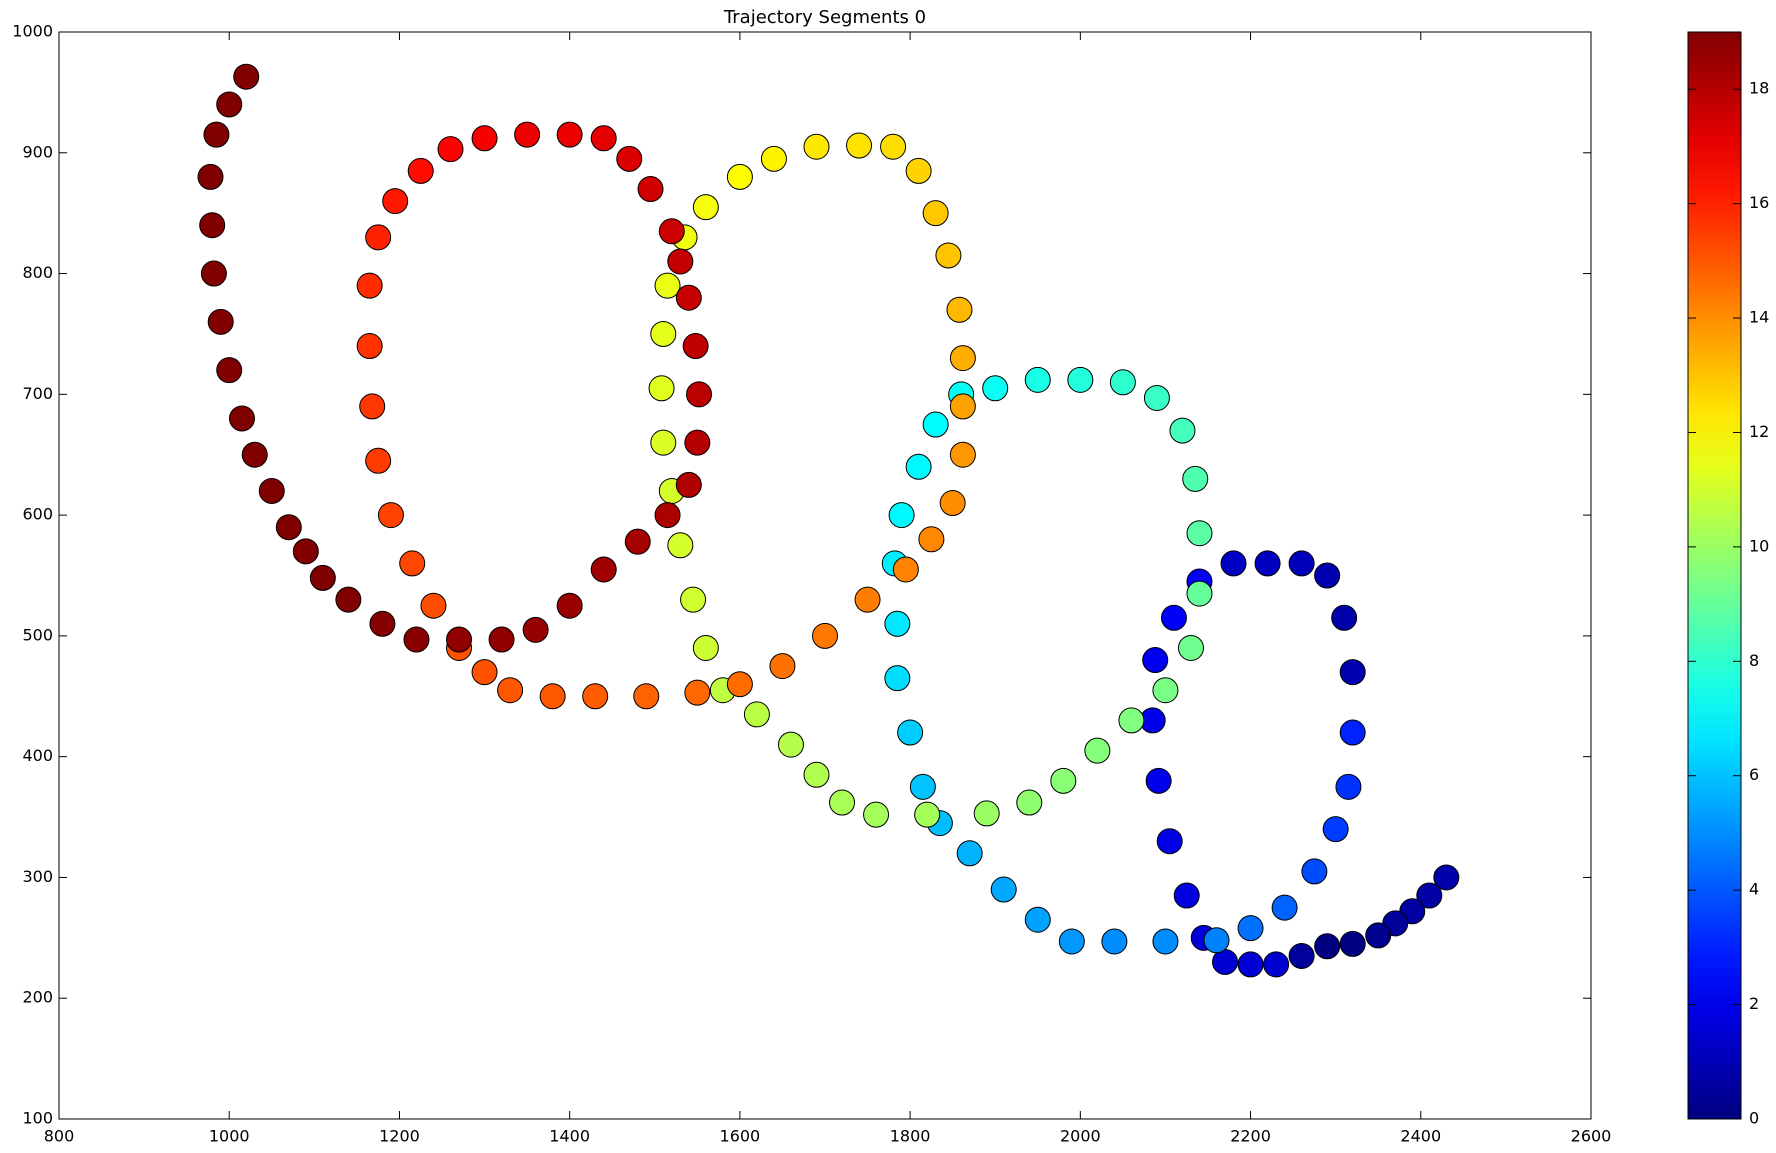  What do you see at coordinates (1759, 431) in the screenshot?
I see `colorbar-tick-label: 12` at bounding box center [1759, 431].